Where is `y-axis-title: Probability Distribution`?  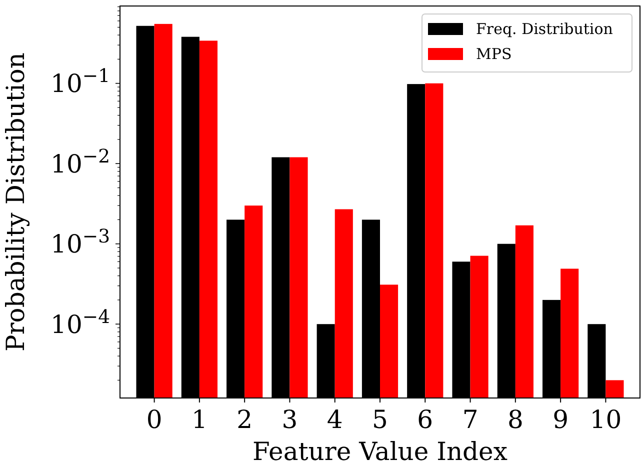
y-axis-title: Probability Distribution is located at coordinates (15, 202).